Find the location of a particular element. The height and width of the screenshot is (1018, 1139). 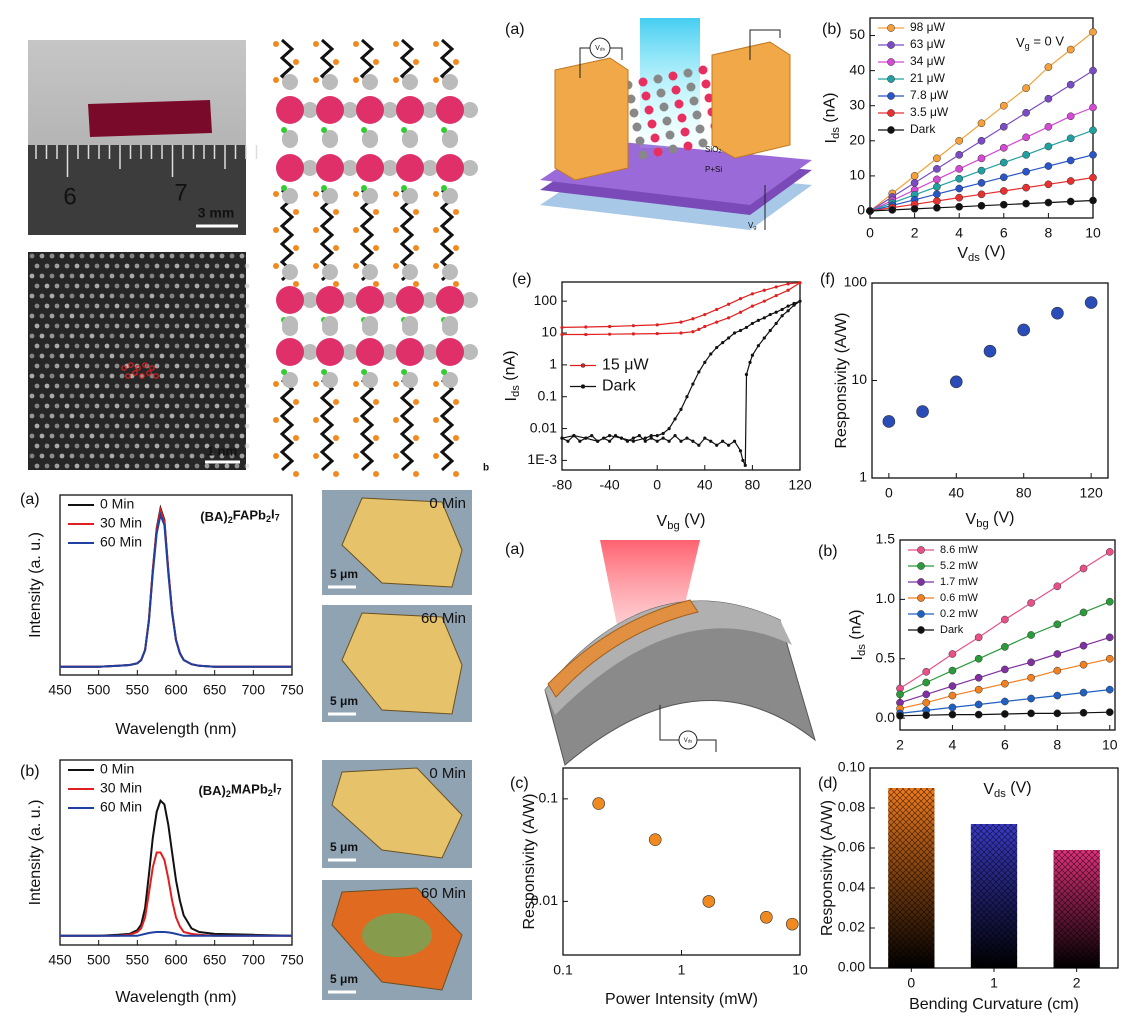

annotation-part: I is located at coordinates (275, 788).